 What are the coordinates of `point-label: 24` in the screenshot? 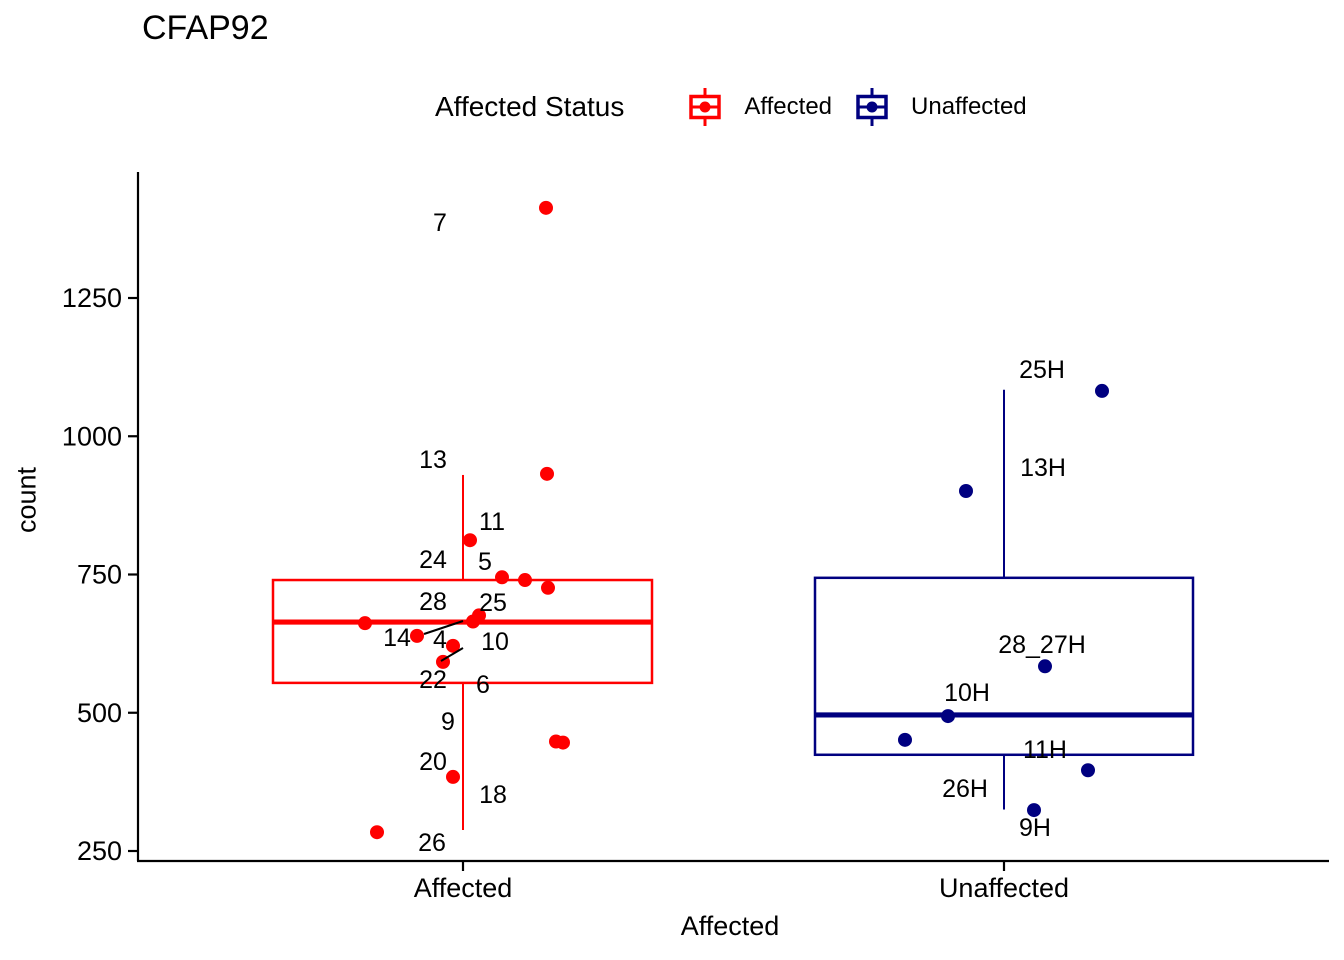 It's located at (433, 560).